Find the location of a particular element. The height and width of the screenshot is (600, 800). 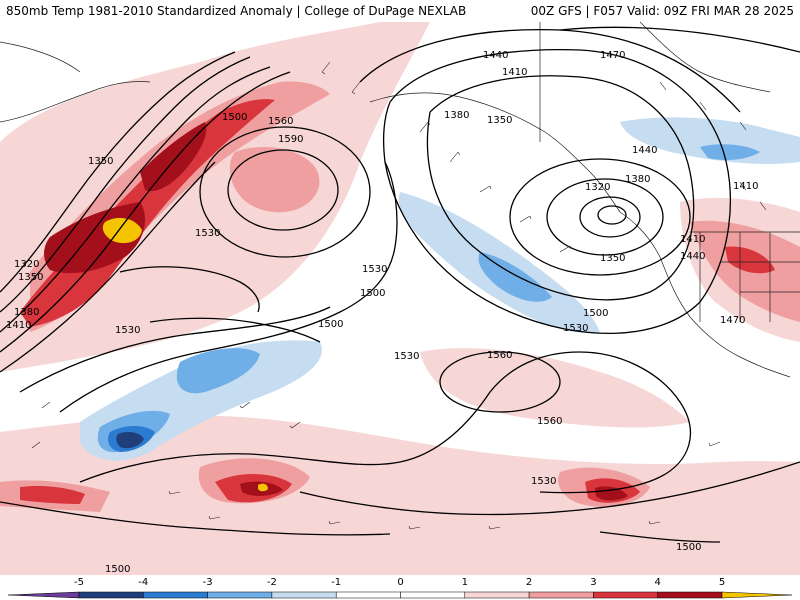

colorbar-canvas: -5 -4 -3 -2 -1 0 1 2 3 4 5 is located at coordinates (400, 588).